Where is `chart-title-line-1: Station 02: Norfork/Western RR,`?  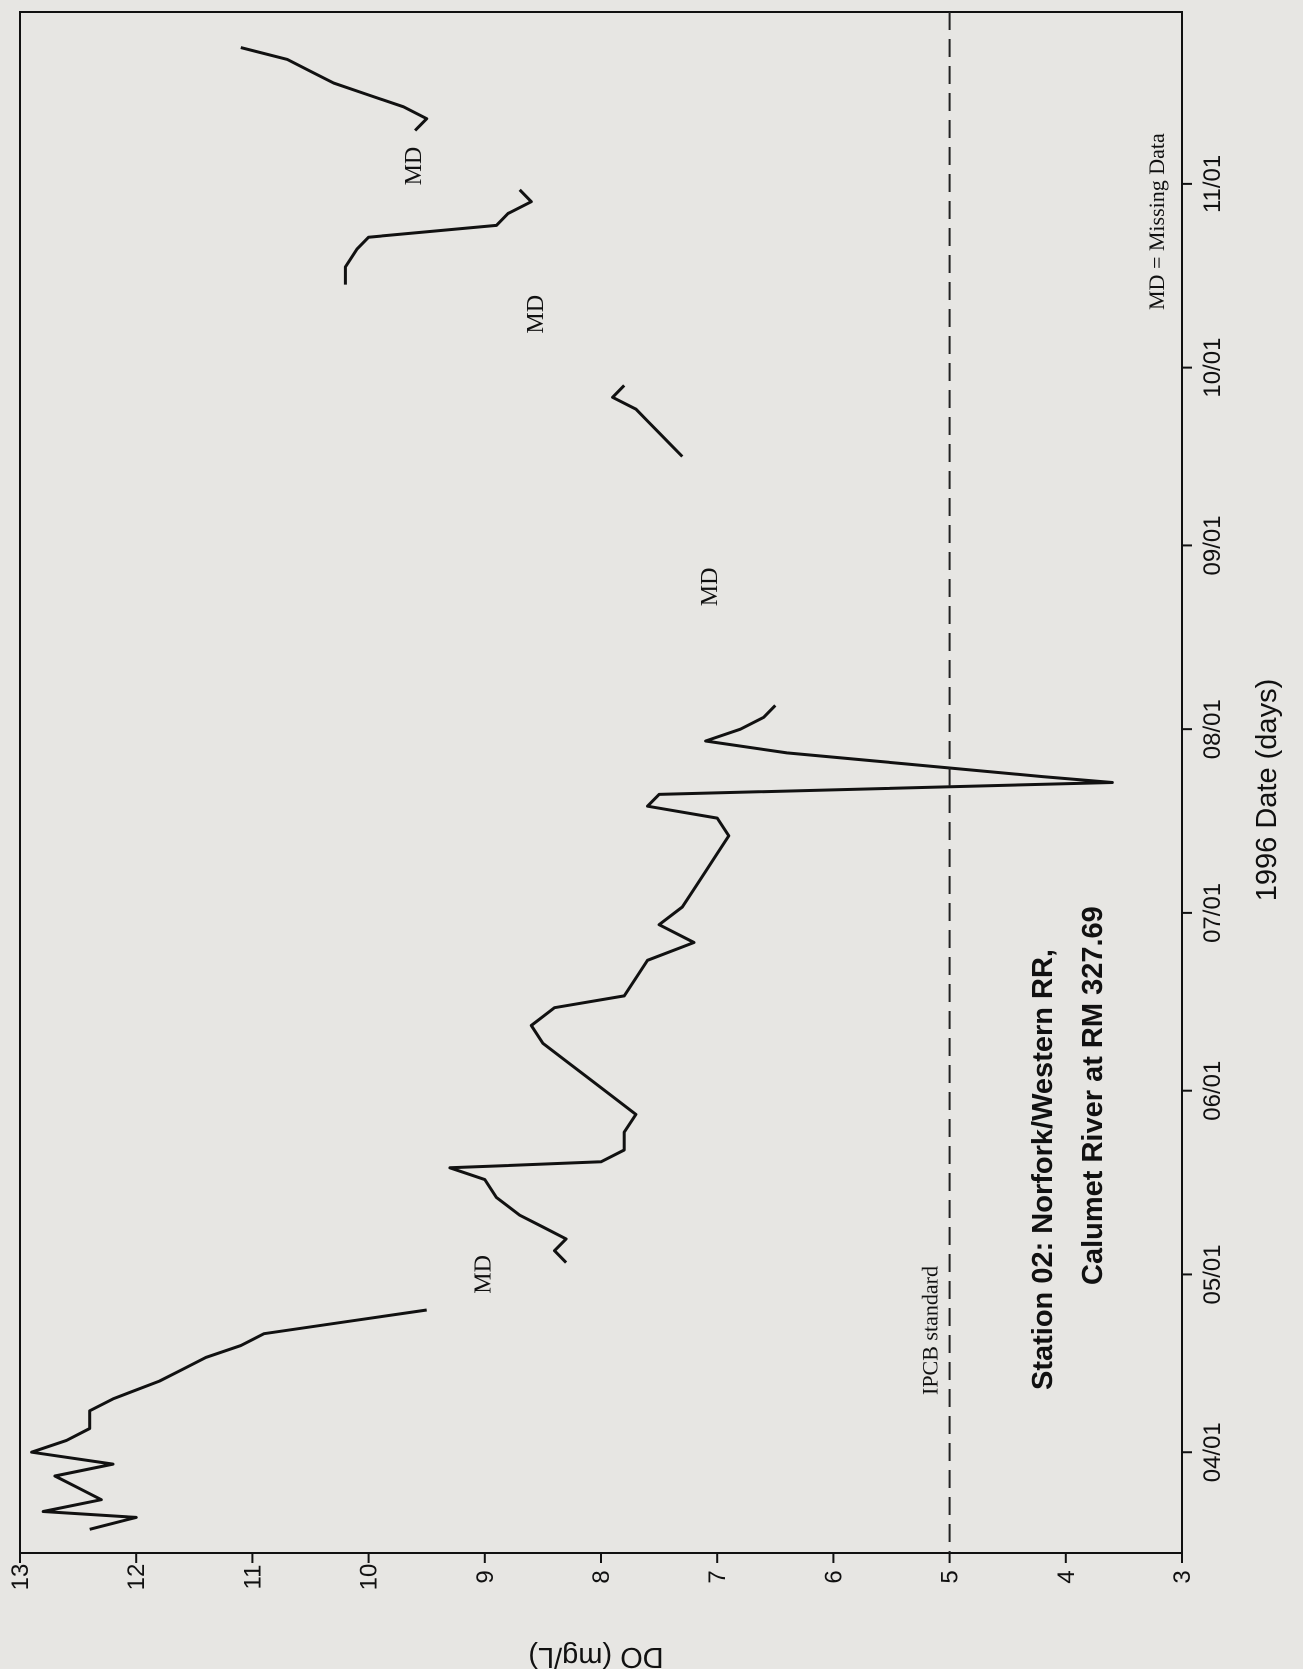 chart-title-line-1: Station 02: Norfork/Western RR, is located at coordinates (1043, 1169).